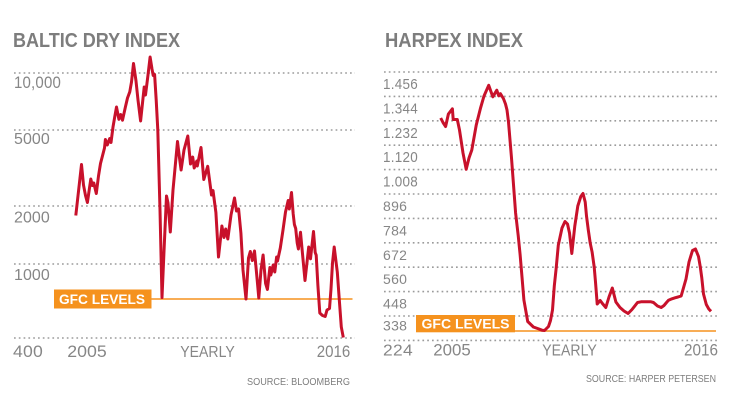  Describe the element at coordinates (651, 379) in the screenshot. I see `svg-text: SOURCE: HARPER PETERSEN` at that location.